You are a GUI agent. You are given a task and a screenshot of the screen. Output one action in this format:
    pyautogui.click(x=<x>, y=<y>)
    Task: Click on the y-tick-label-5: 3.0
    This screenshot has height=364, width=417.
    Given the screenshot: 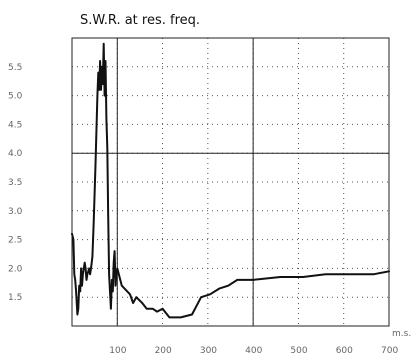 What is the action you would take?
    pyautogui.click(x=15, y=212)
    